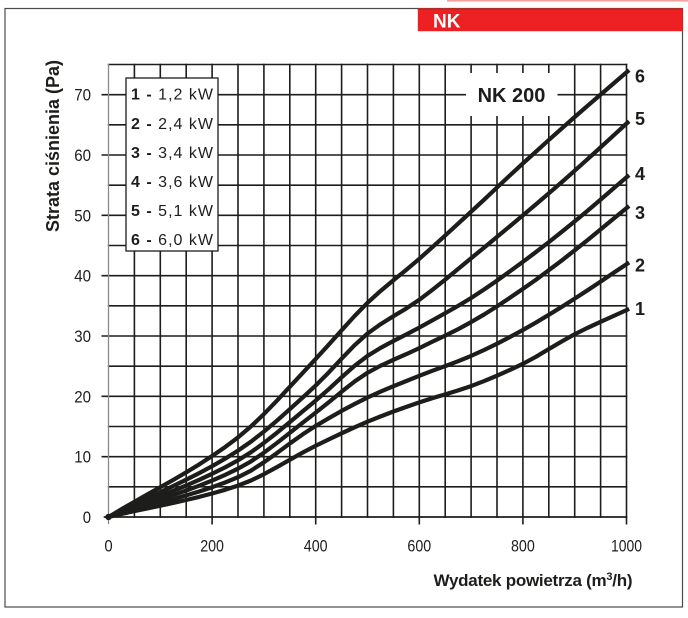 Image resolution: width=688 pixels, height=618 pixels. Describe the element at coordinates (640, 174) in the screenshot. I see `svg-text: 4` at that location.